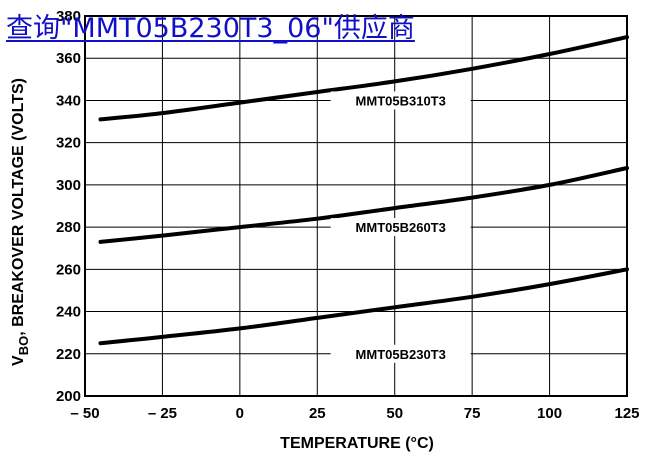 The width and height of the screenshot is (645, 460). I want to click on x-tick-label: 125, so click(626, 413).